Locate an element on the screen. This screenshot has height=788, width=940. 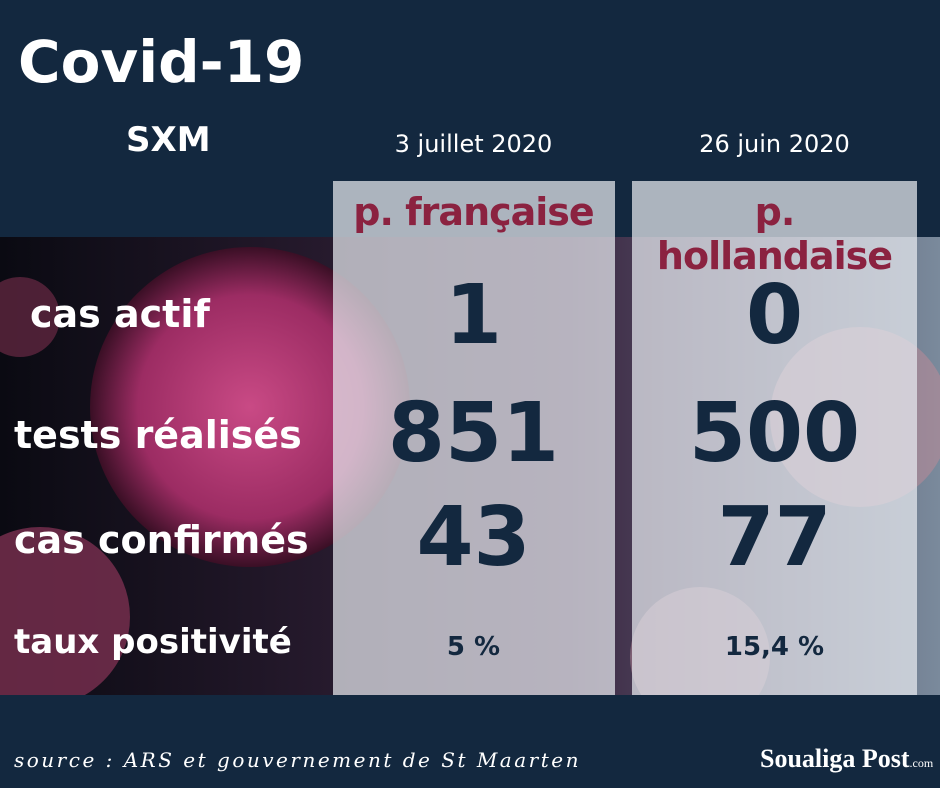
logo: Soualiga Post.com is located at coordinates (846, 759).